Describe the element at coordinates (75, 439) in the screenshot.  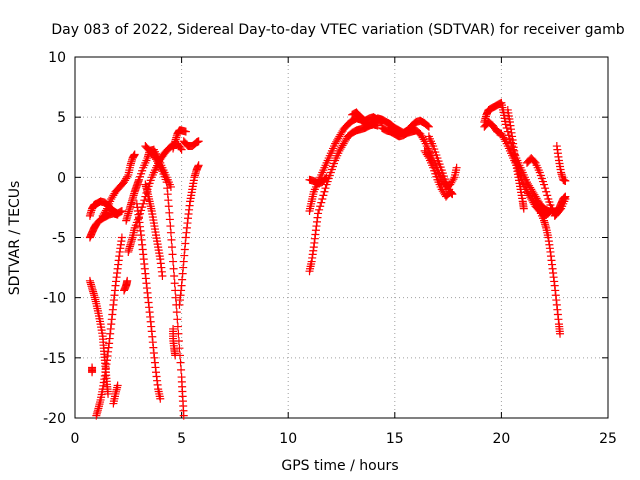
I see `x-tick-label: 0` at that location.